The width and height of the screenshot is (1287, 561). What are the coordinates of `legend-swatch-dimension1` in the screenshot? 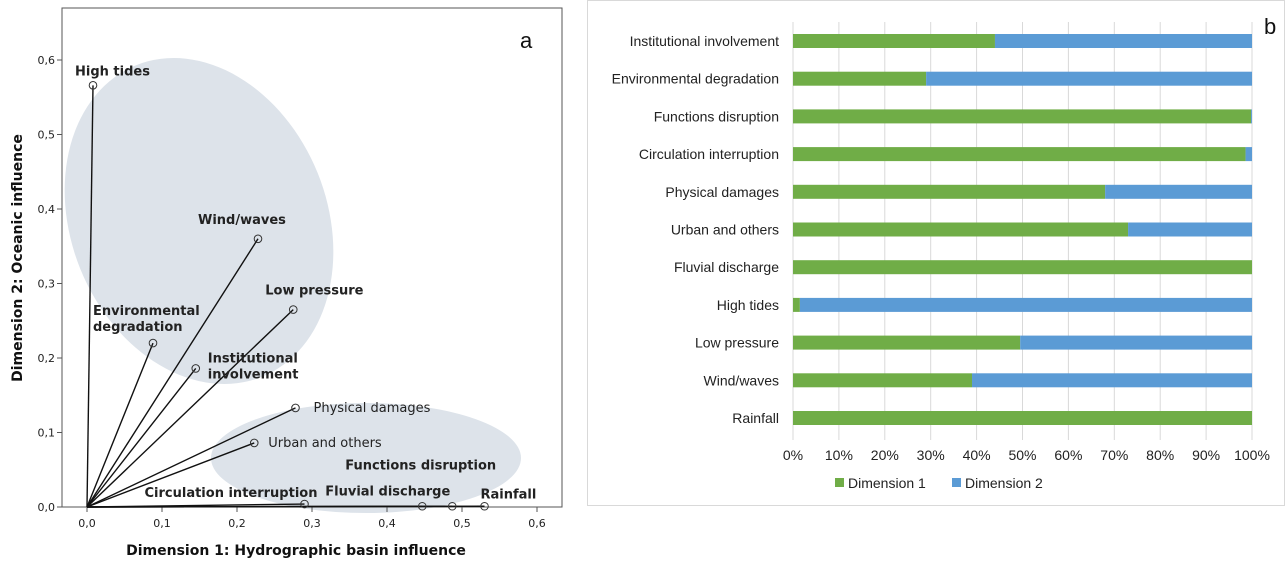 It's located at (839, 482).